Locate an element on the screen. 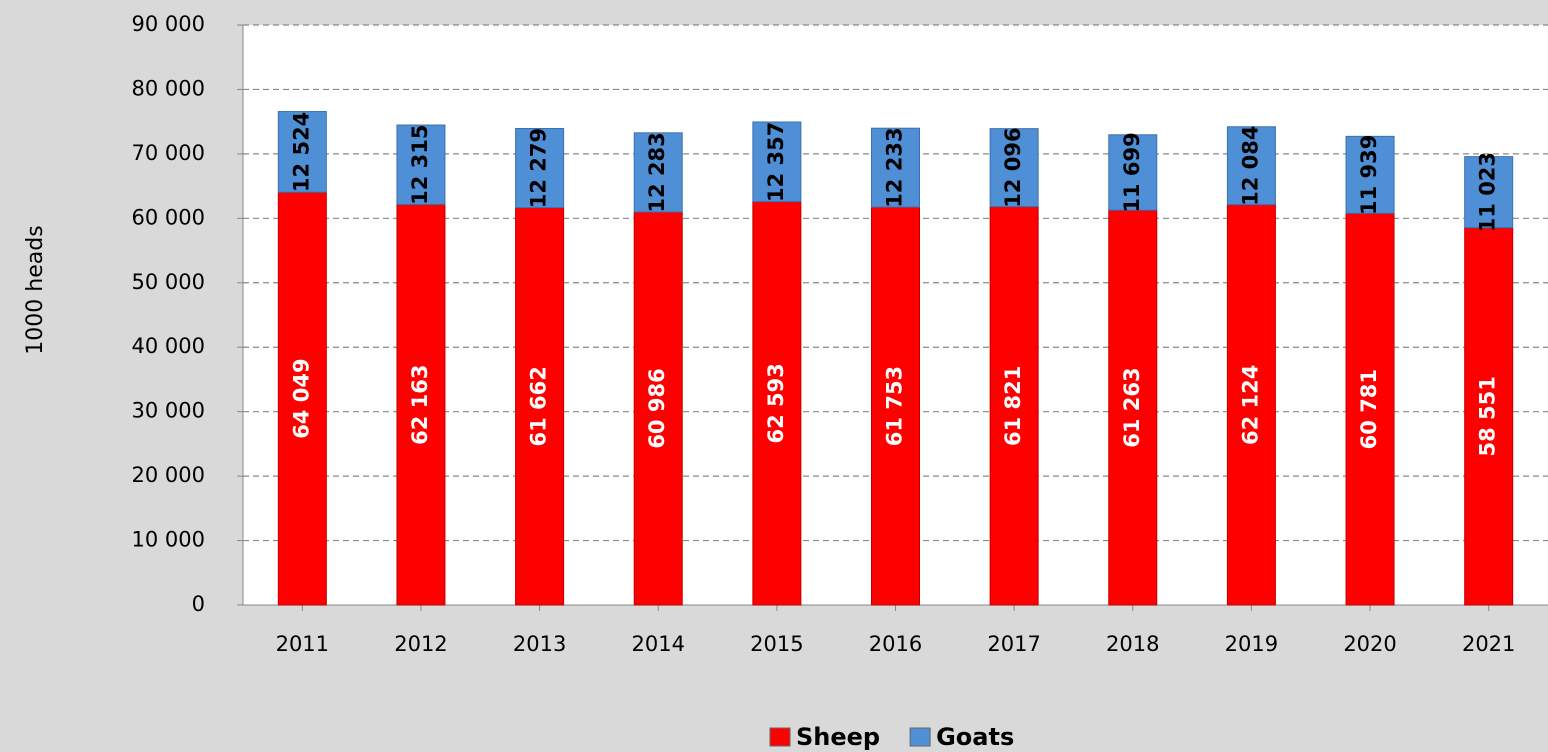 The image size is (1548, 752). data-label: 62 124 is located at coordinates (1250, 405).